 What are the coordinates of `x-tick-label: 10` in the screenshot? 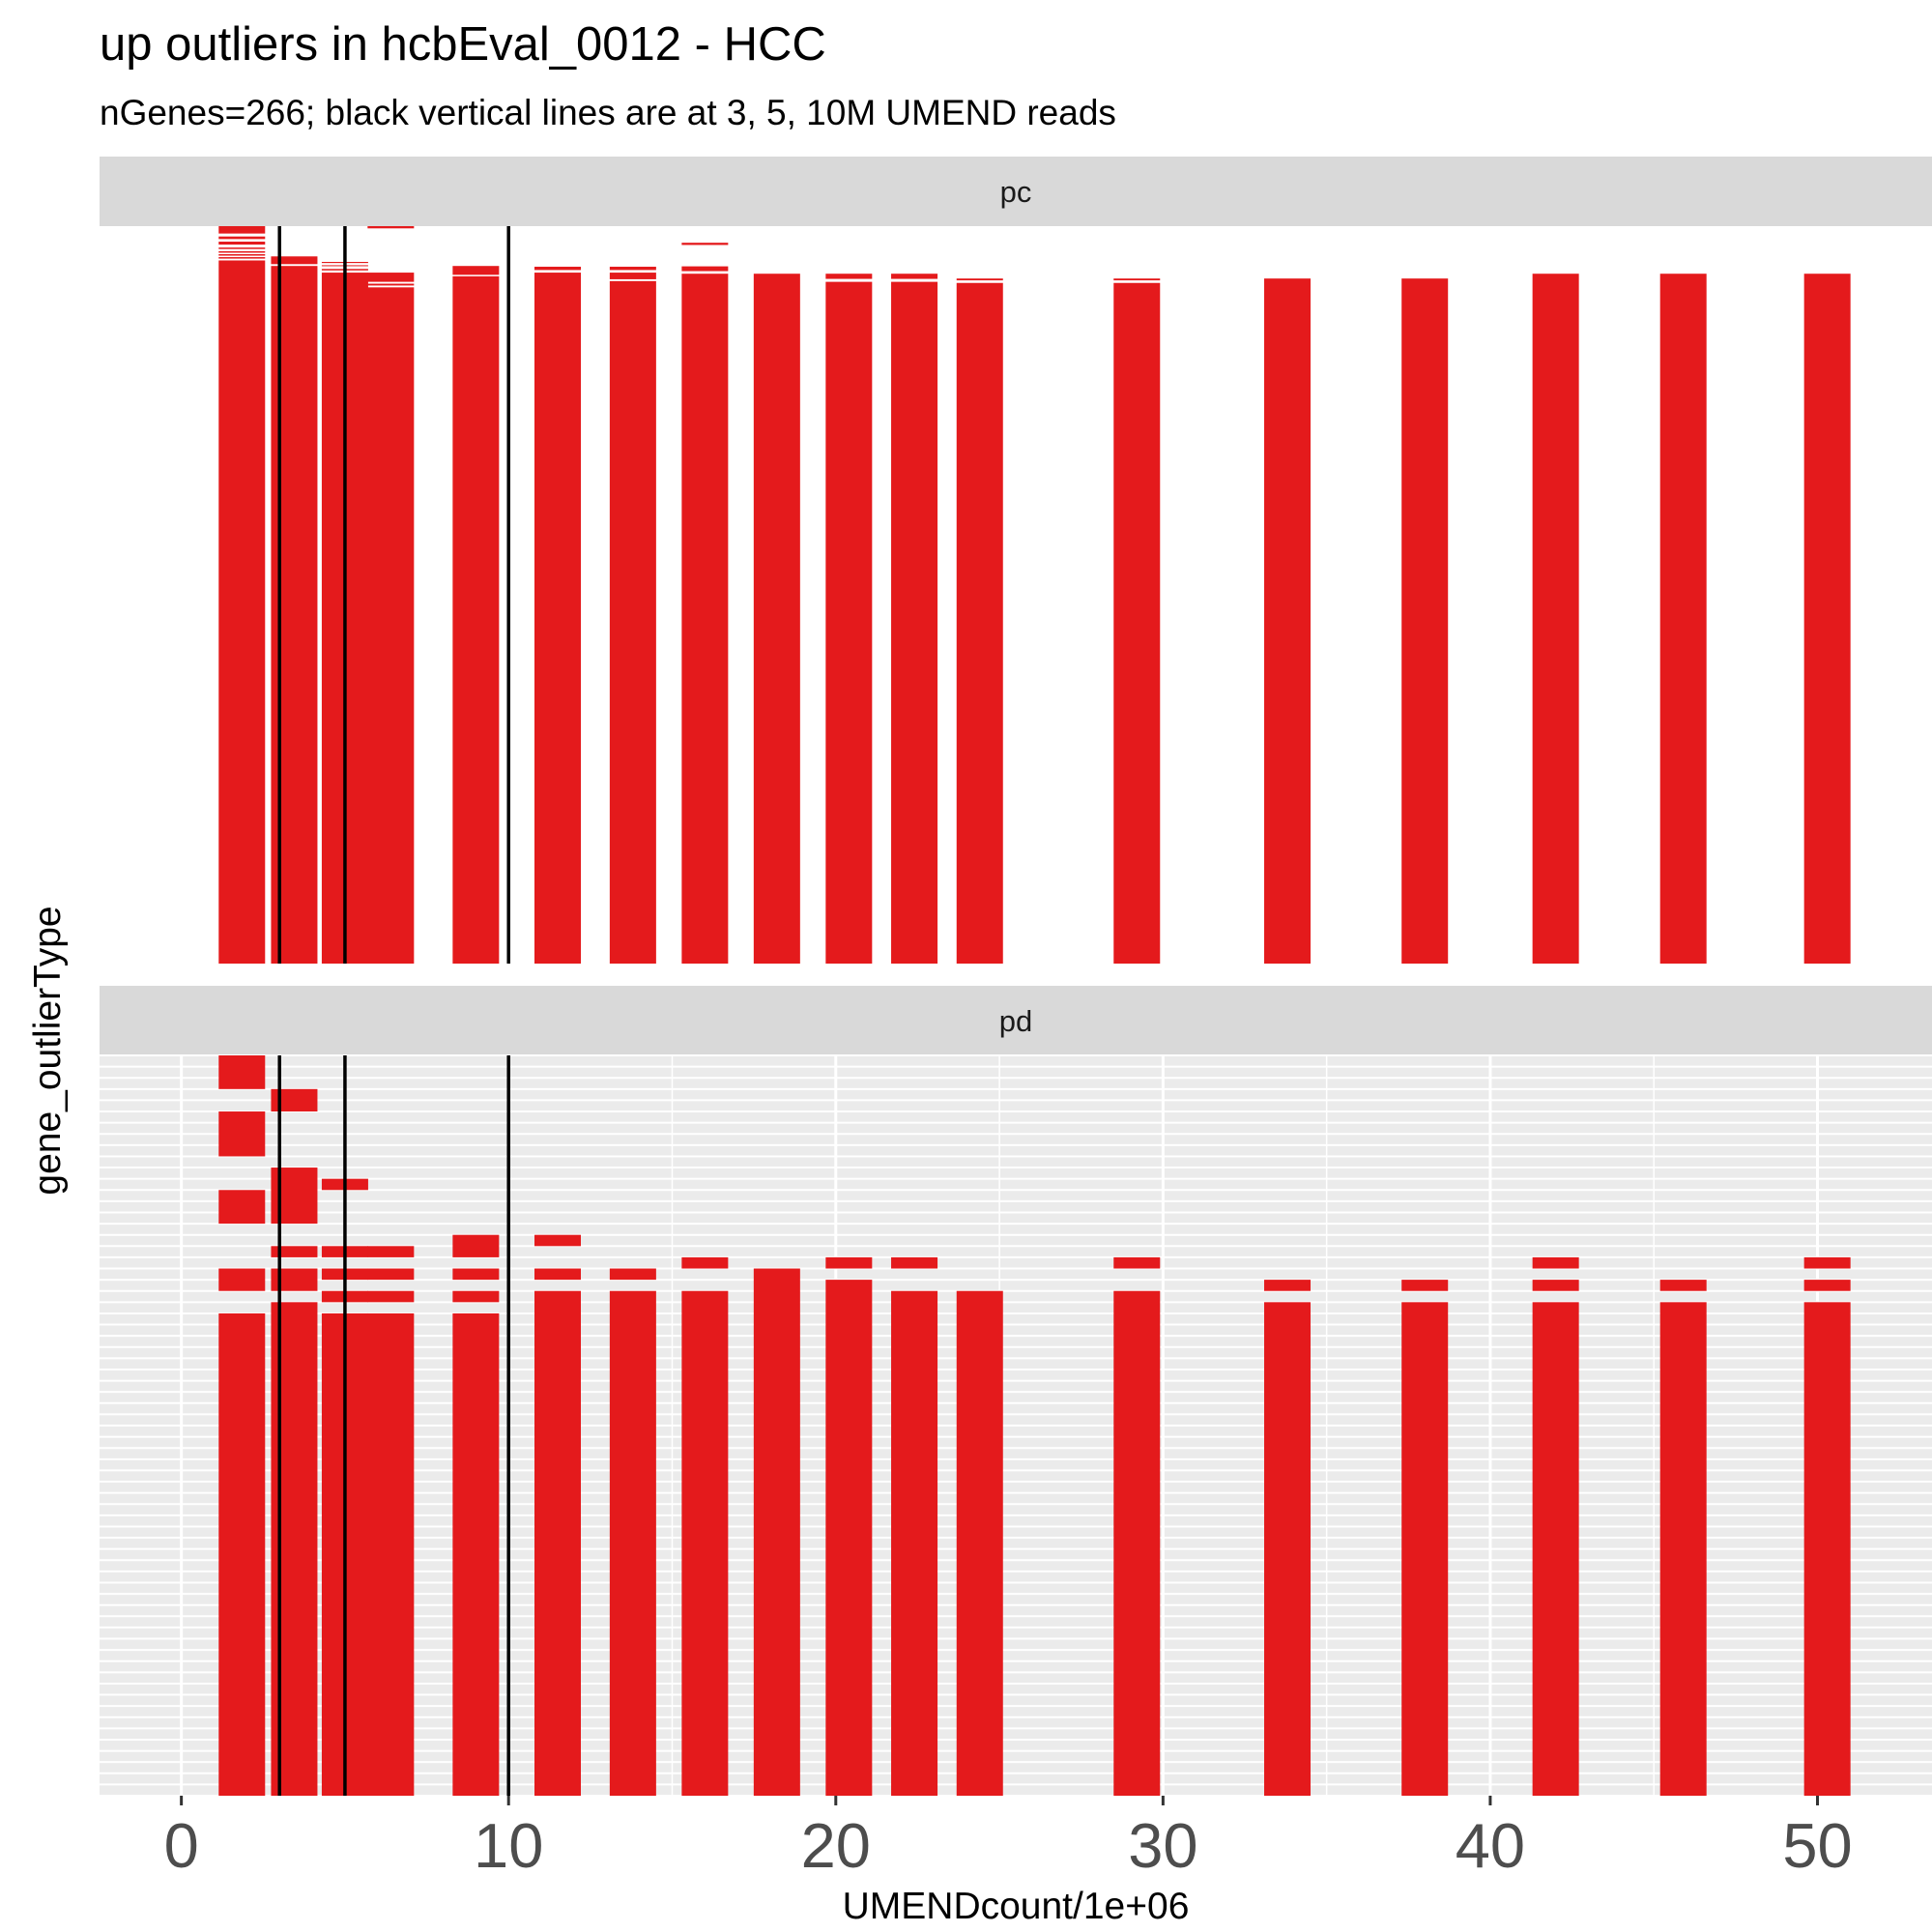 It's located at (508, 1846).